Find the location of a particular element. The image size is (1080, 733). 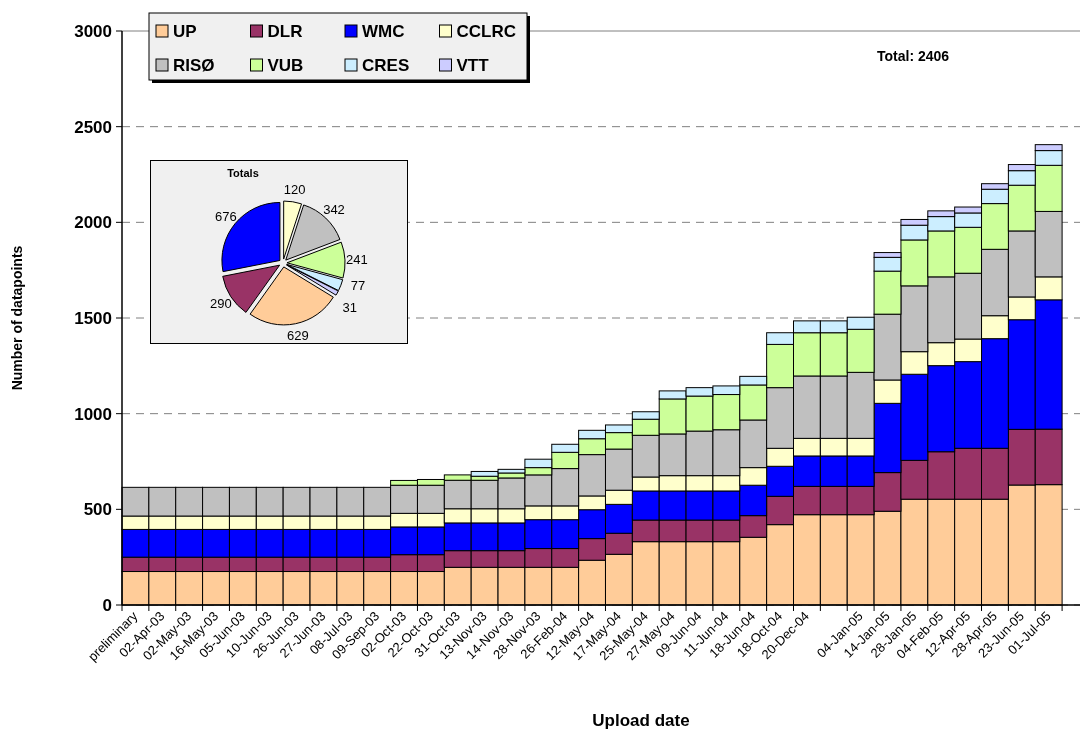

legend-label: DLR is located at coordinates (285, 32).